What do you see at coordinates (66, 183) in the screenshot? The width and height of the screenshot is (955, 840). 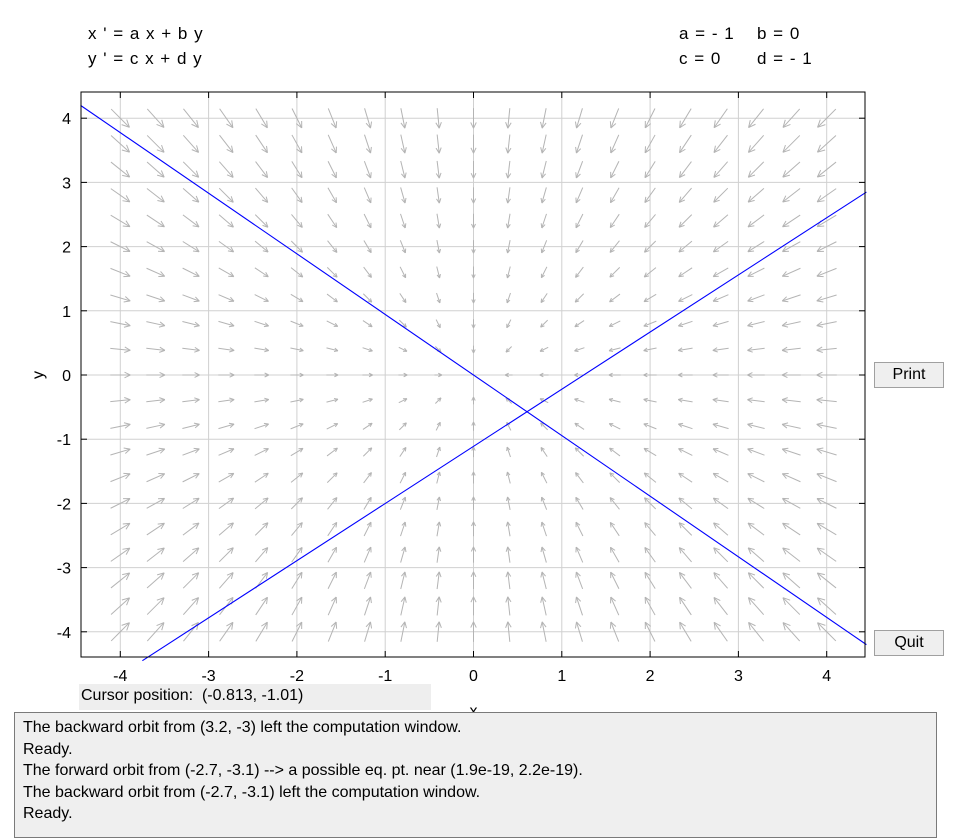 I see `y-tick-label: 3` at bounding box center [66, 183].